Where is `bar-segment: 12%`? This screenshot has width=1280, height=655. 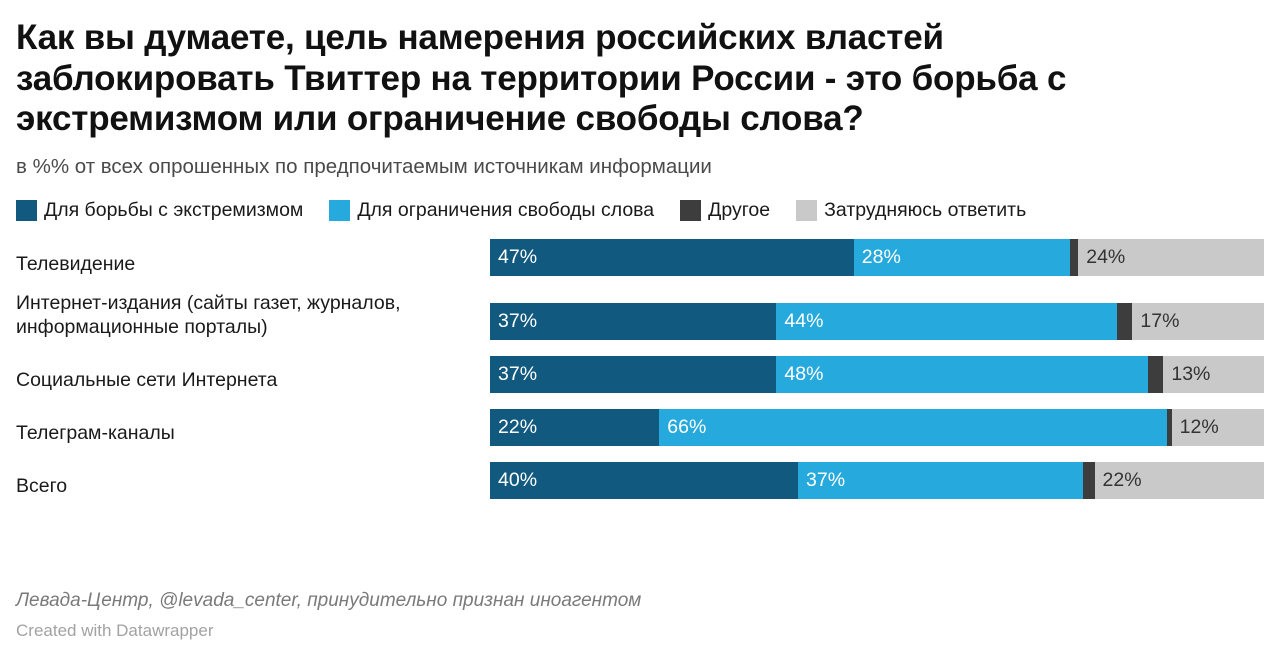 bar-segment: 12% is located at coordinates (1217, 427).